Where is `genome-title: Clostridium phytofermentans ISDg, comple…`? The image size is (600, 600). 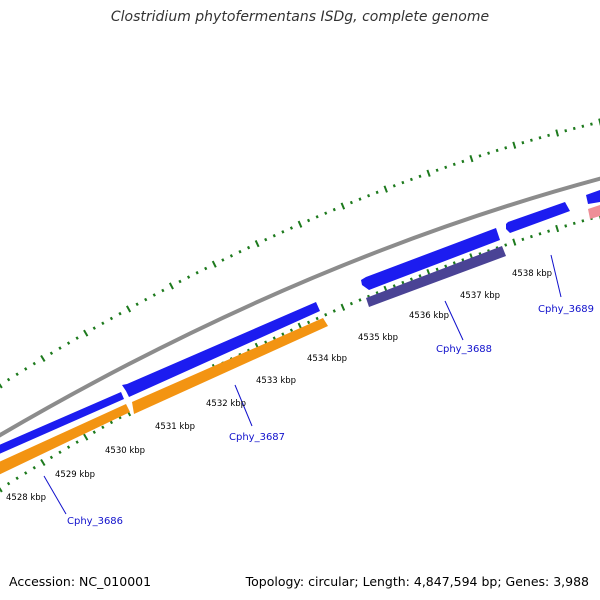 genome-title: Clostridium phytofermentans ISDg, comple… is located at coordinates (300, 17).